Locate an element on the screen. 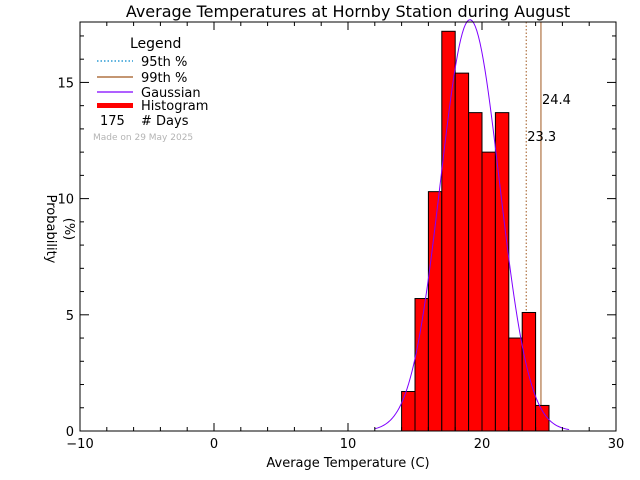 The image size is (640, 480). legend-histogram-label: Histogram is located at coordinates (174, 106).